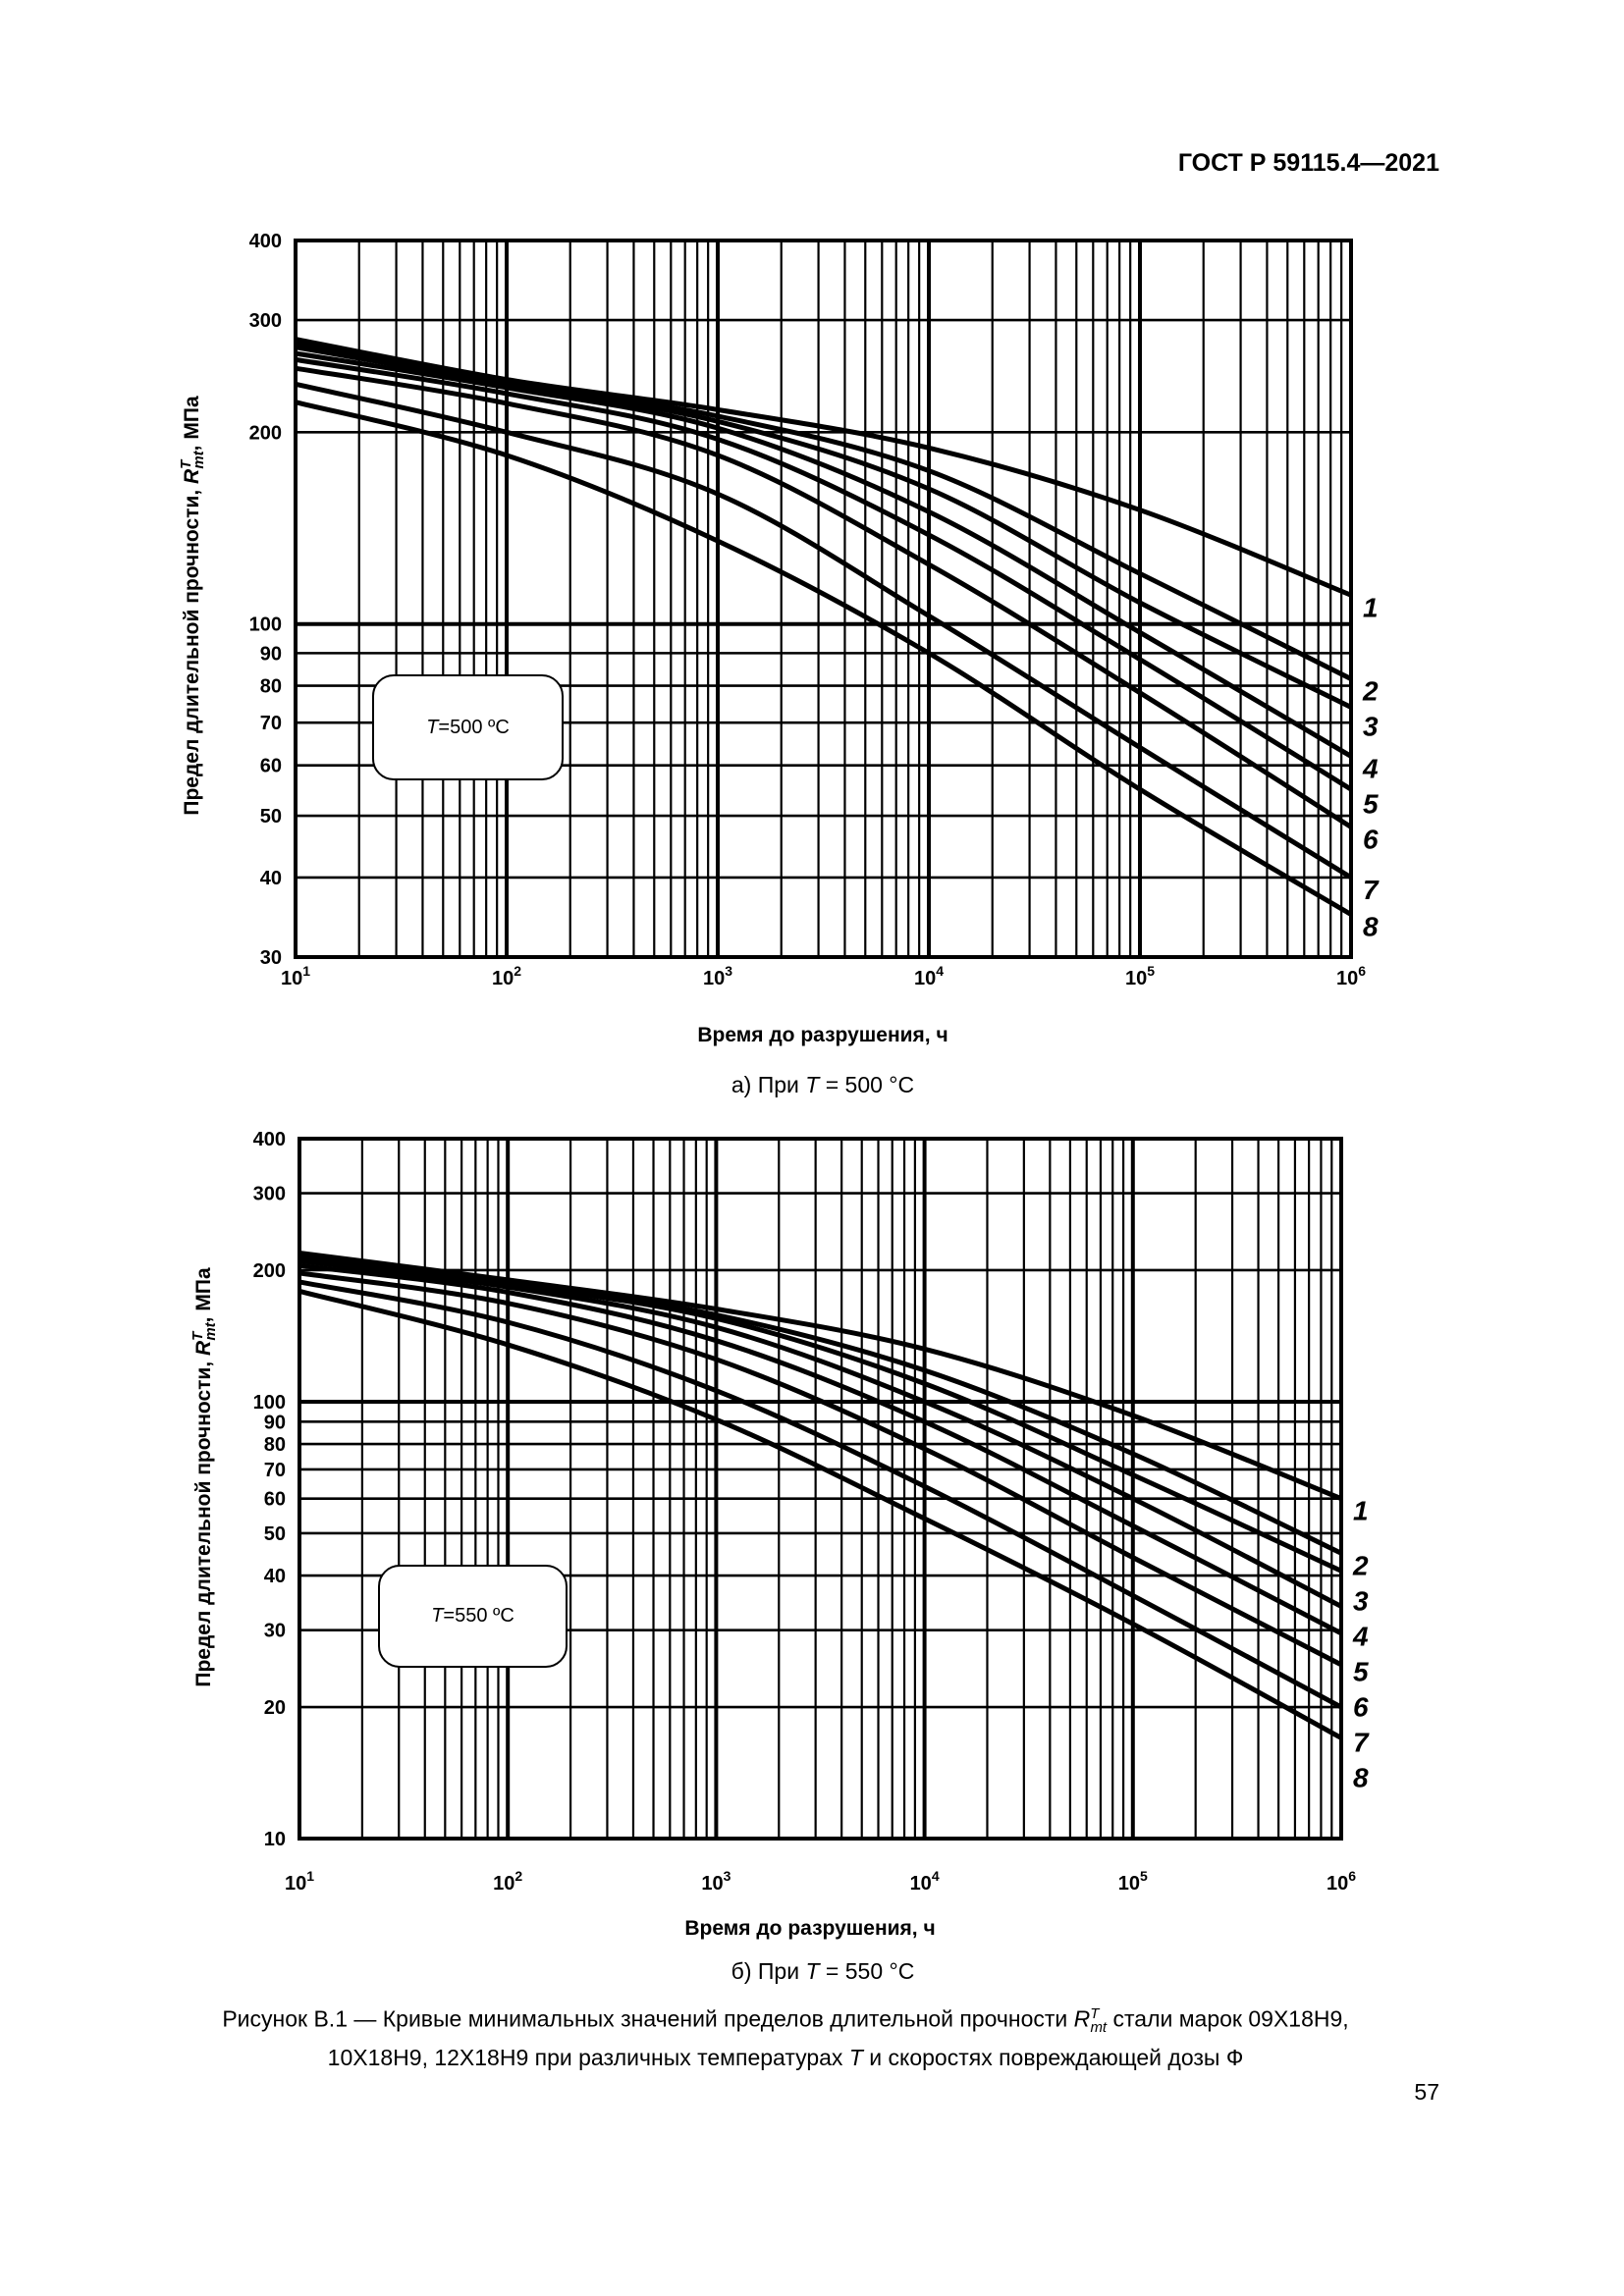 This screenshot has width=1624, height=2296. Describe the element at coordinates (275, 1840) in the screenshot. I see `y-tick-label: 10` at that location.